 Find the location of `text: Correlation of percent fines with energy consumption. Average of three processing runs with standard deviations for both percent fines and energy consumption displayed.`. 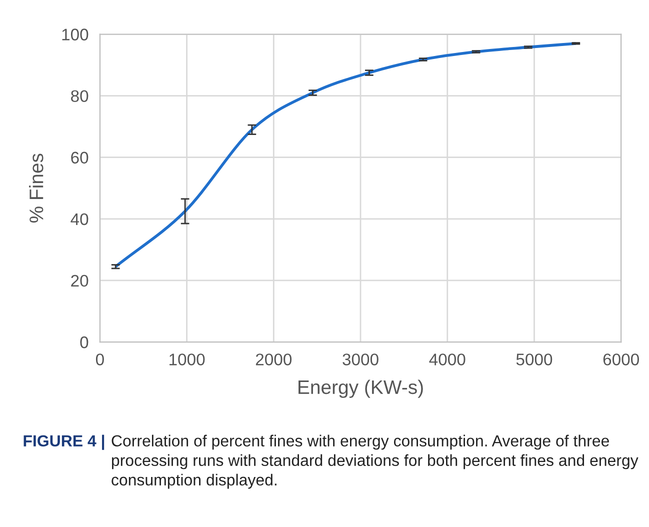

text: Correlation of percent fines with energy consumption. Average of three processing runs with standard deviations for both percent fines and energy consumption displayed. is located at coordinates (375, 461).